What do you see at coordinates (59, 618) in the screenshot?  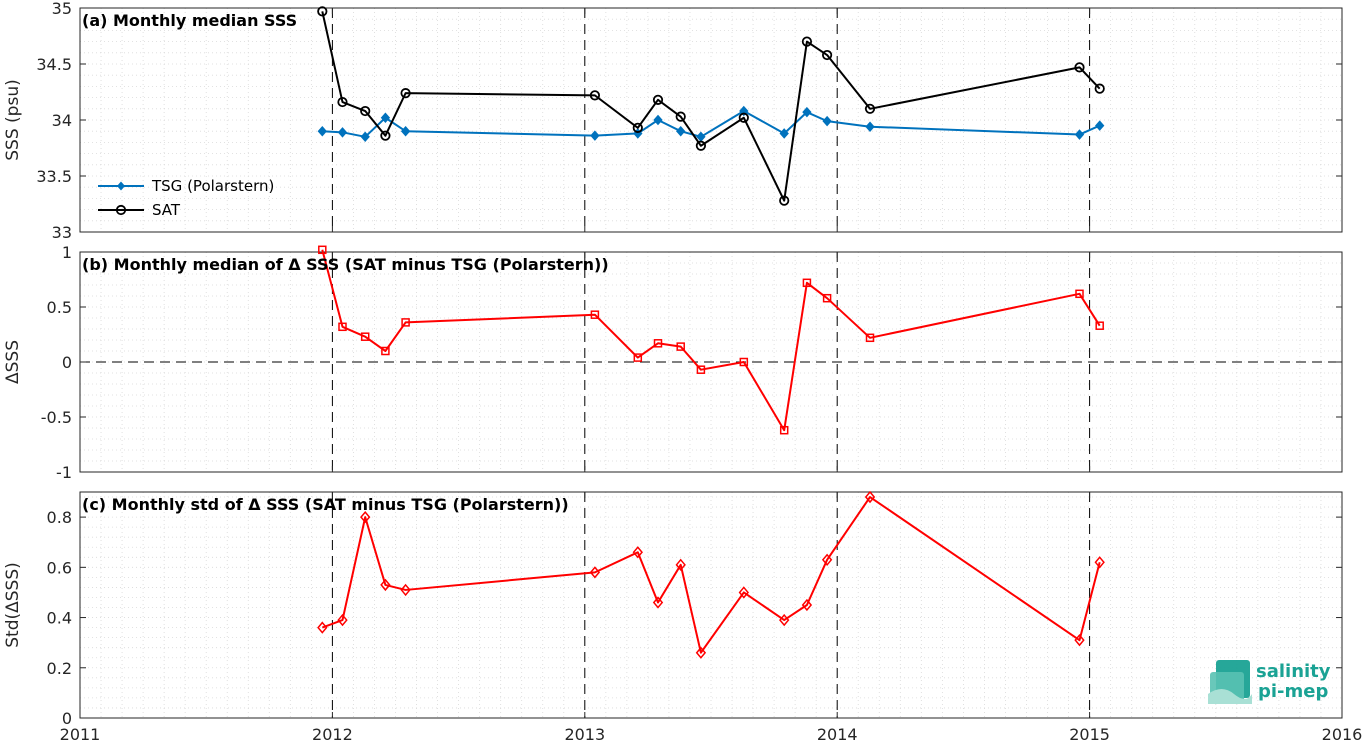 I see `y-tick-label: 0.4` at bounding box center [59, 618].